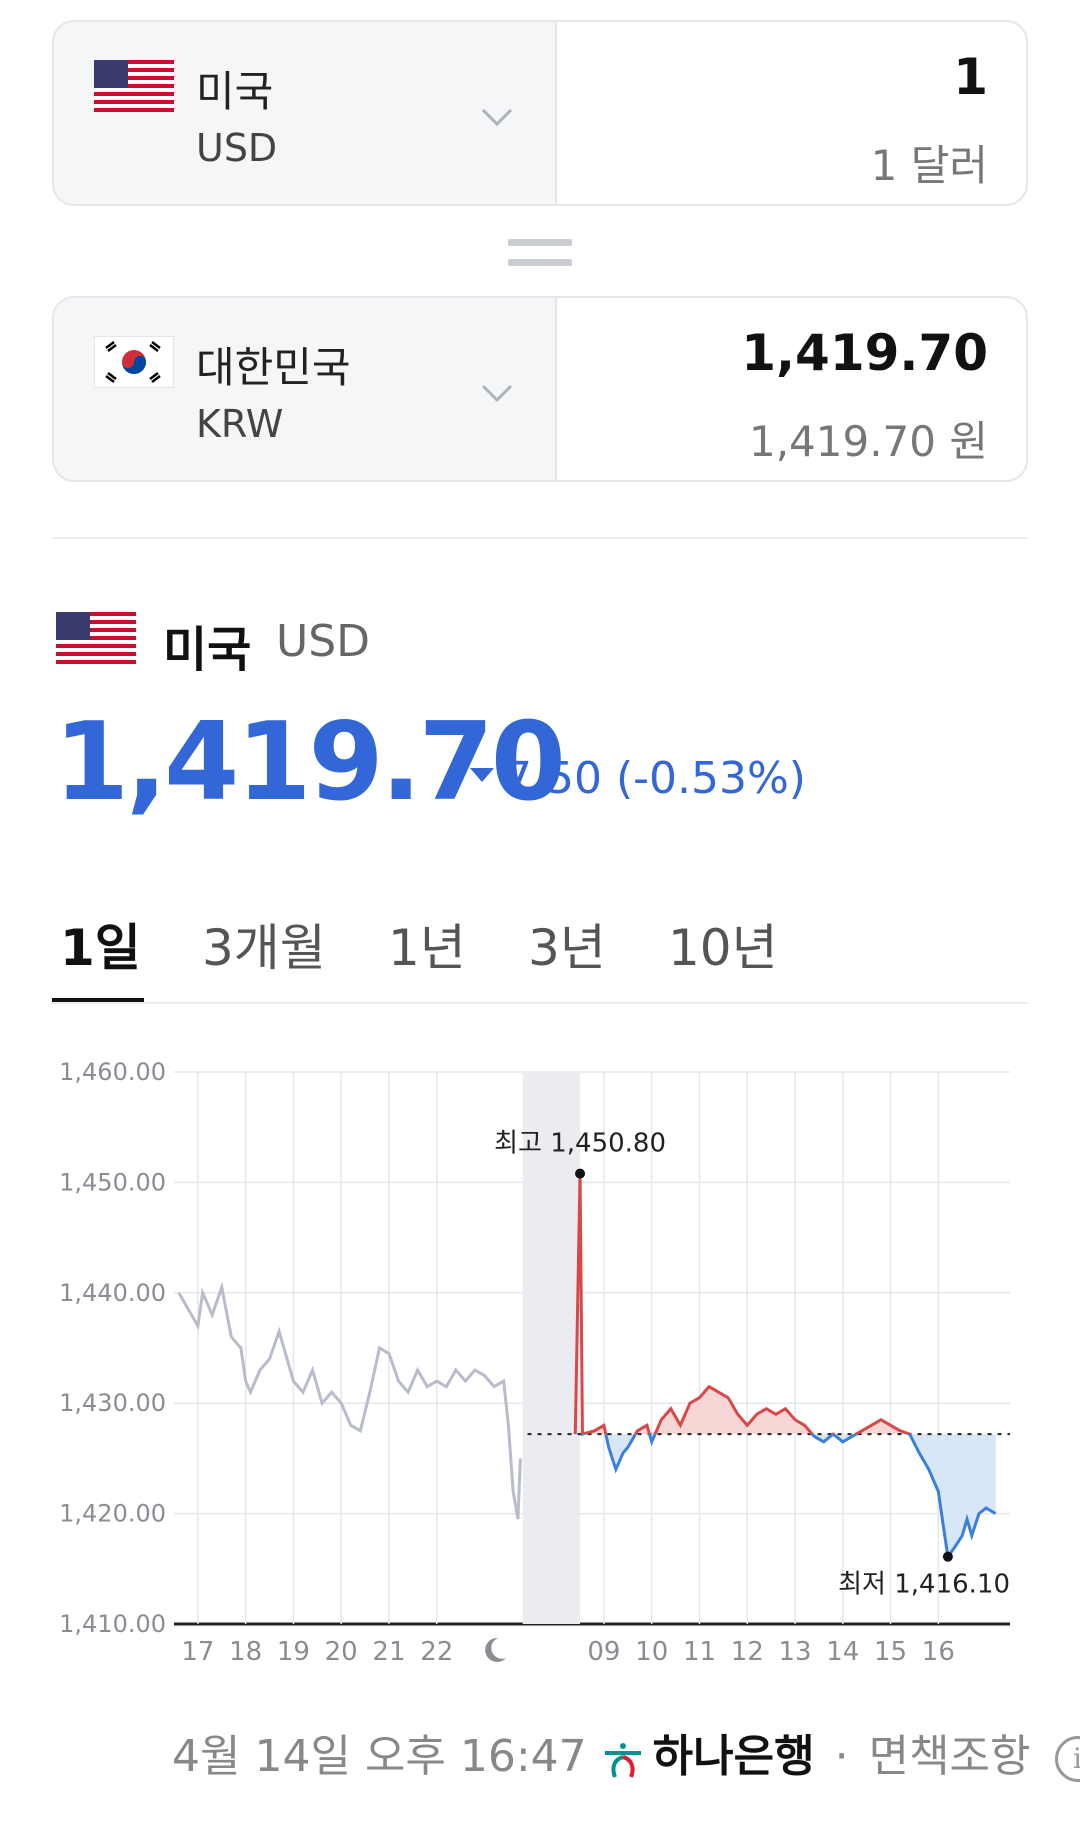 The width and height of the screenshot is (1080, 1839). I want to click on up-area-fill, so click(789, 1410).